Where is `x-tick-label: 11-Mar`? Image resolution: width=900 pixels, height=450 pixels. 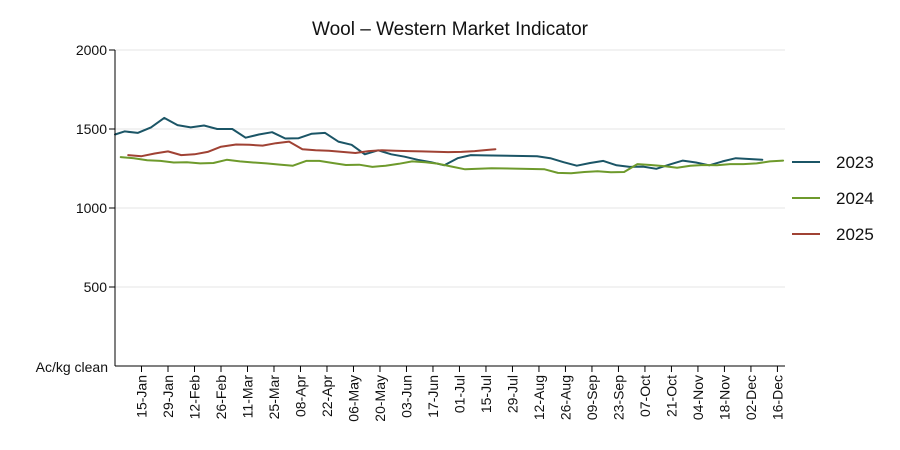 x-tick-label: 11-Mar is located at coordinates (247, 397).